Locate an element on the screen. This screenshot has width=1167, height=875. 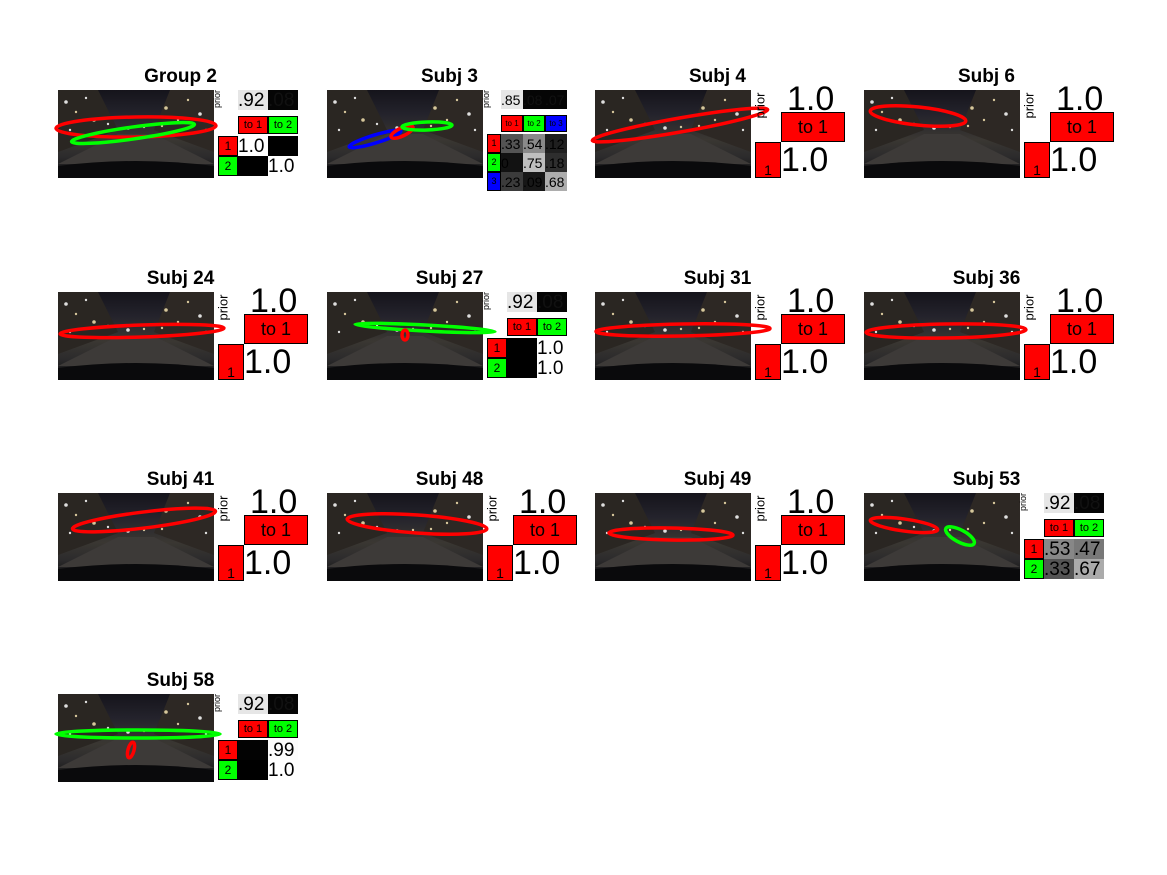
matrix-cell-2-2: .75 is located at coordinates (534, 162).